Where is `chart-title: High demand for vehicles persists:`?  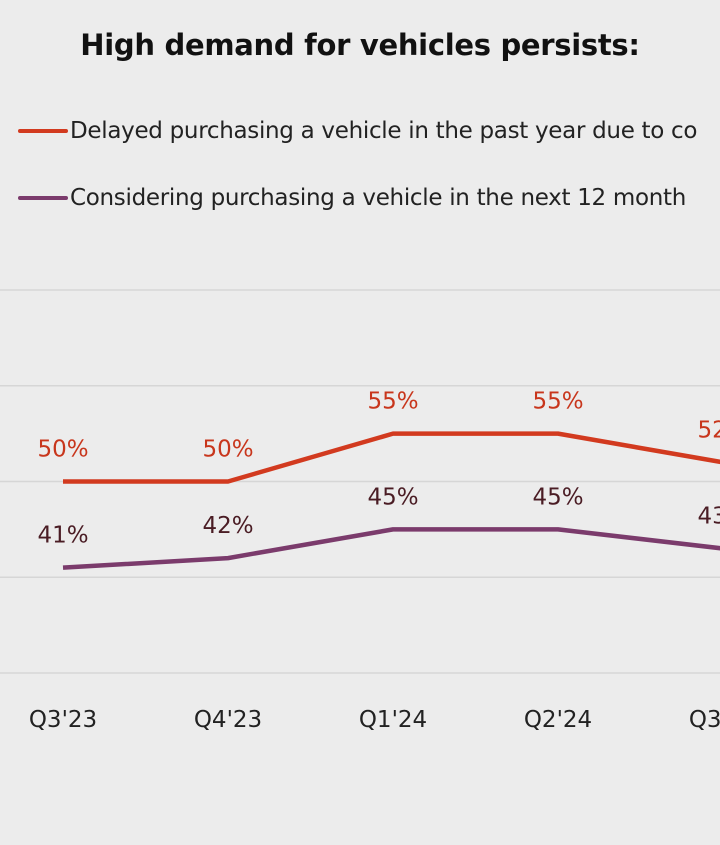 chart-title: High demand for vehicles persists: is located at coordinates (360, 45).